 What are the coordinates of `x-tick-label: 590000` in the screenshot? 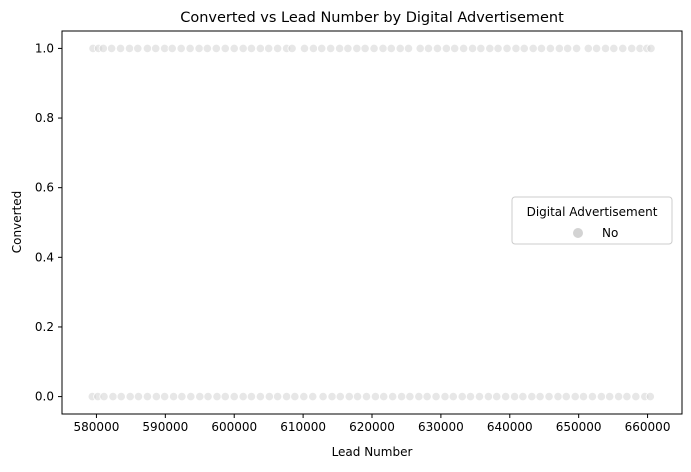 It's located at (165, 427).